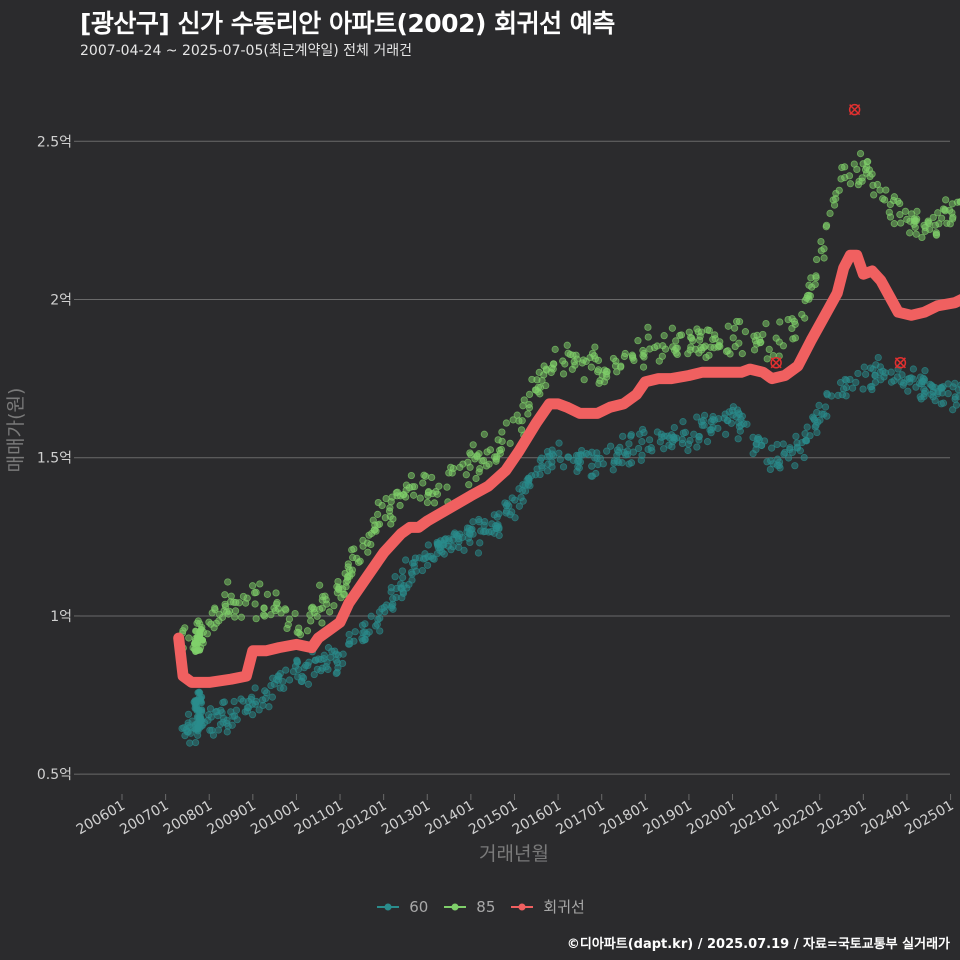 This screenshot has height=960, width=960. What do you see at coordinates (406, 818) in the screenshot?
I see `x-tick-label: 201301` at bounding box center [406, 818].